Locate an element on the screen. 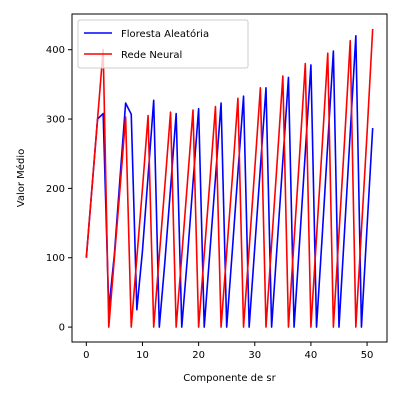 The image size is (400, 400). legend-box is located at coordinates (163, 44).